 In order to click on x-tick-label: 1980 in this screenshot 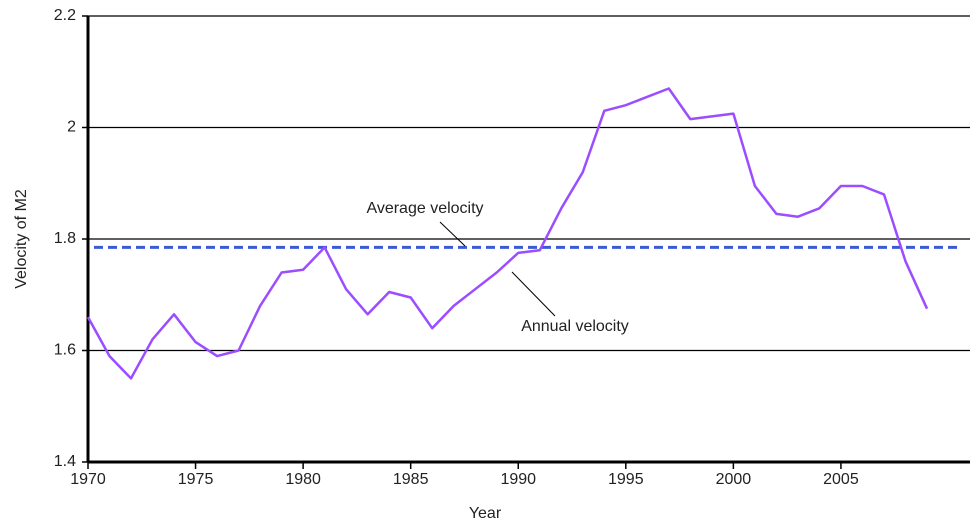, I will do `click(303, 479)`.